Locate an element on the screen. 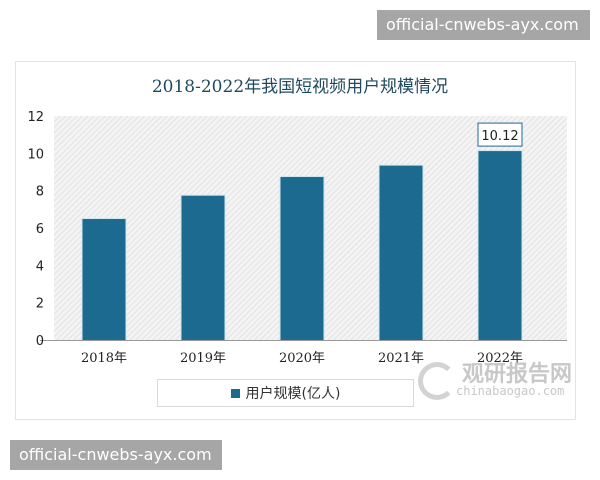 The image size is (600, 480). logo-swirl-icon is located at coordinates (437, 381).